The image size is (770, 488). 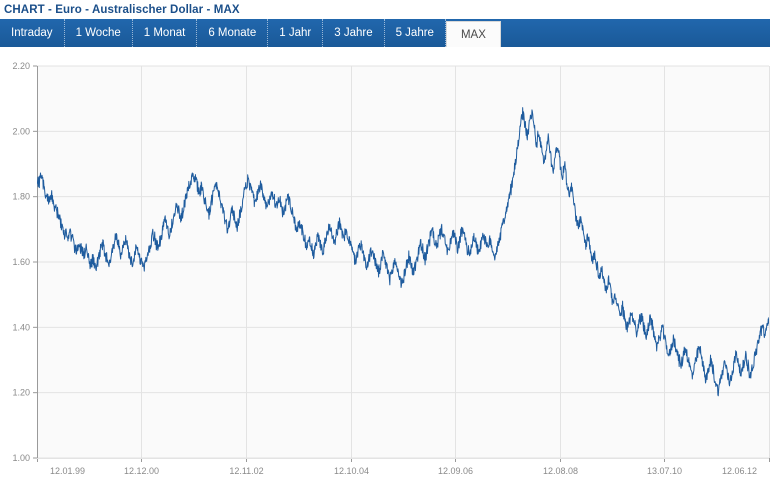 I want to click on xtick-label: 12.11.02, so click(x=246, y=471).